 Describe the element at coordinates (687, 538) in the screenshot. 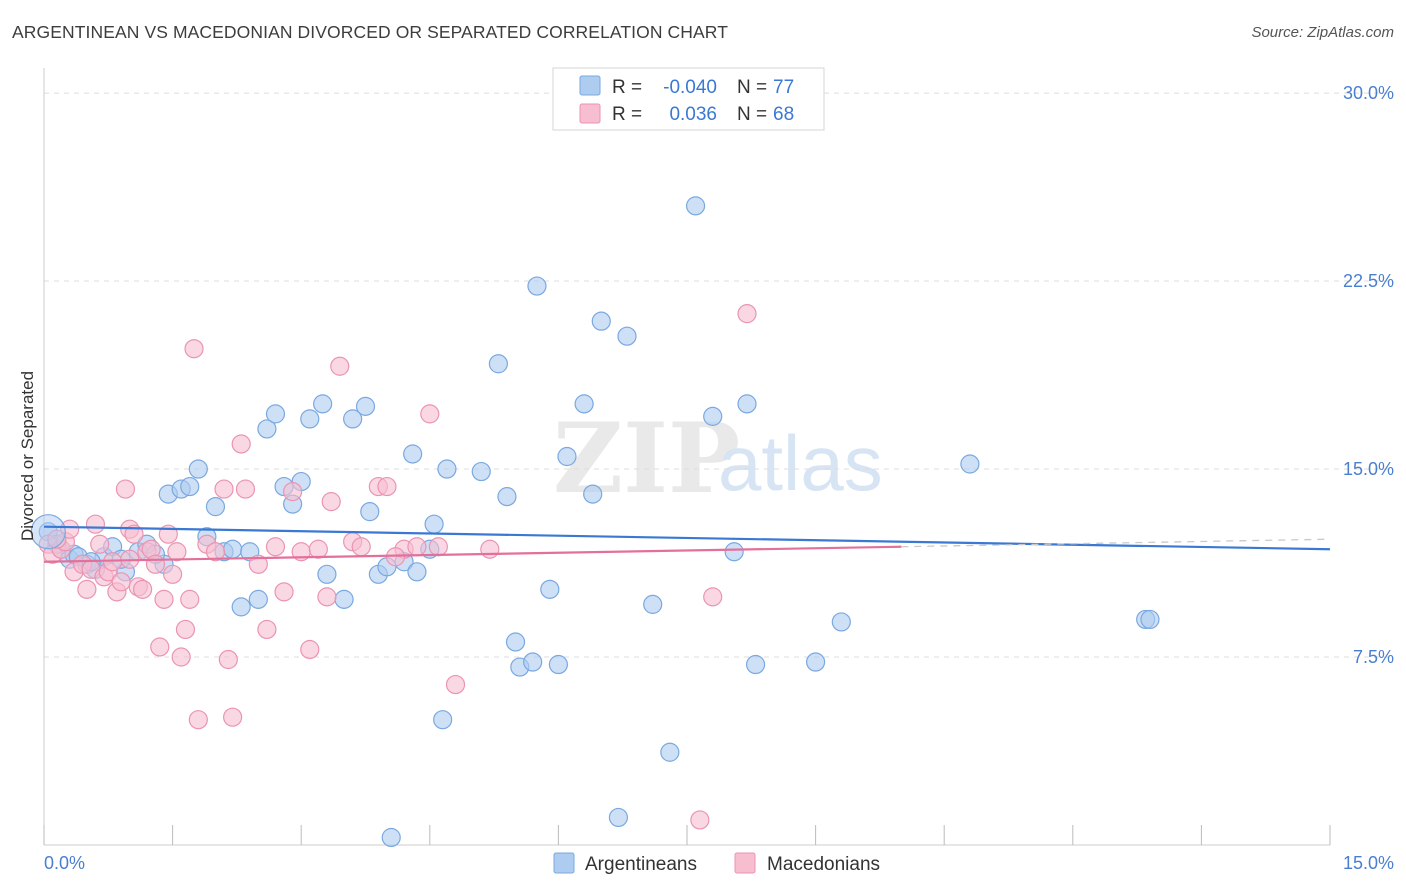

I see `argentinean-trend-line` at that location.